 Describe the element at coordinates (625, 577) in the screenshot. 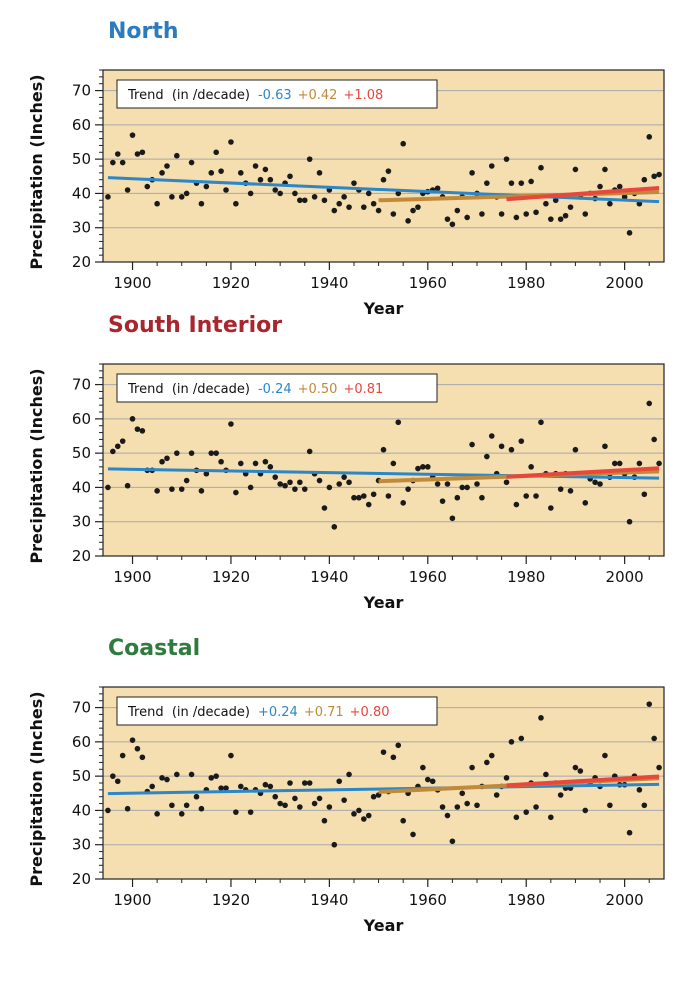

I see `x-tick-label: 2000` at that location.